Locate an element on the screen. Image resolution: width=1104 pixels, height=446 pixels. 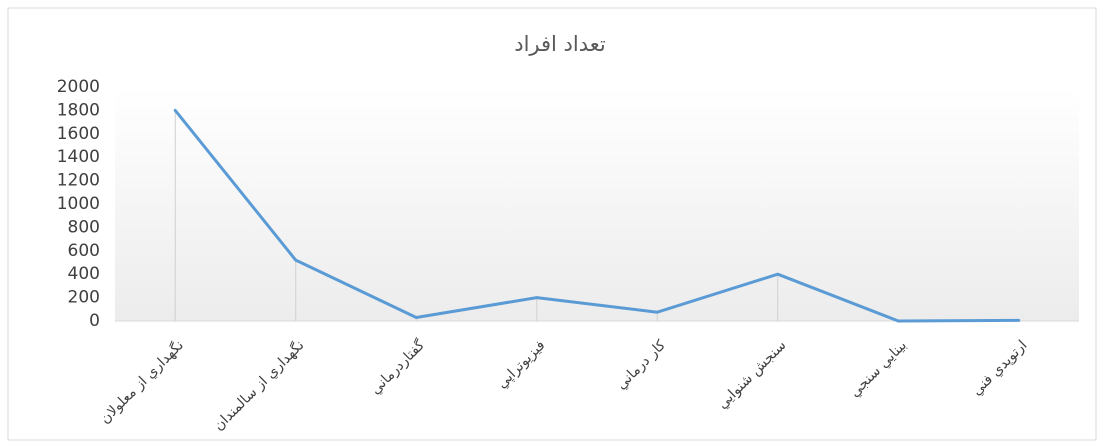
y-tick-label: 800 is located at coordinates (84, 227).